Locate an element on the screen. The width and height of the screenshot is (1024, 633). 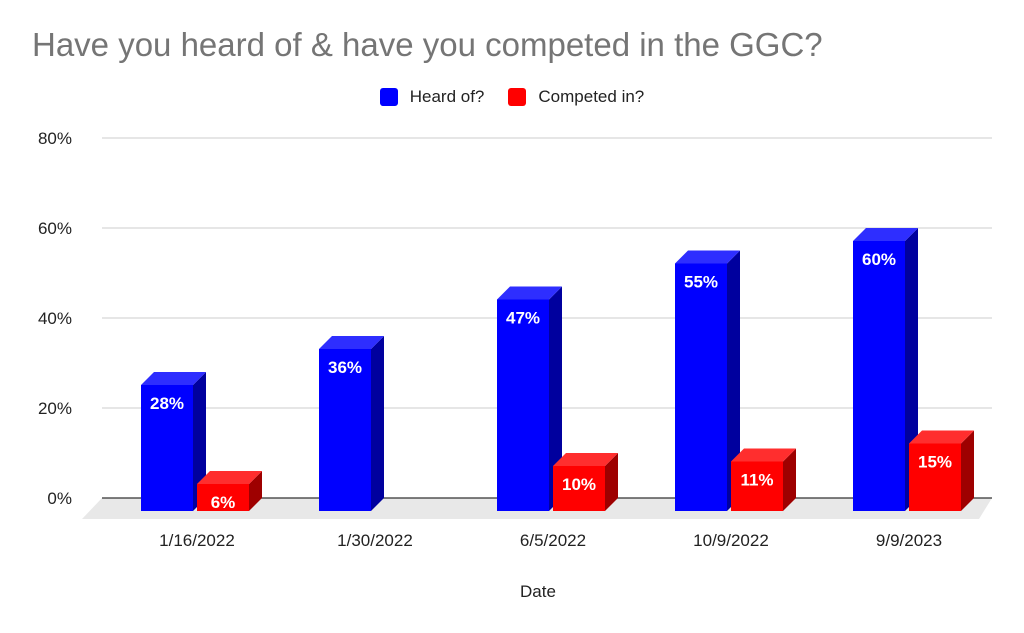
y-tick-label: 0% is located at coordinates (59, 498).